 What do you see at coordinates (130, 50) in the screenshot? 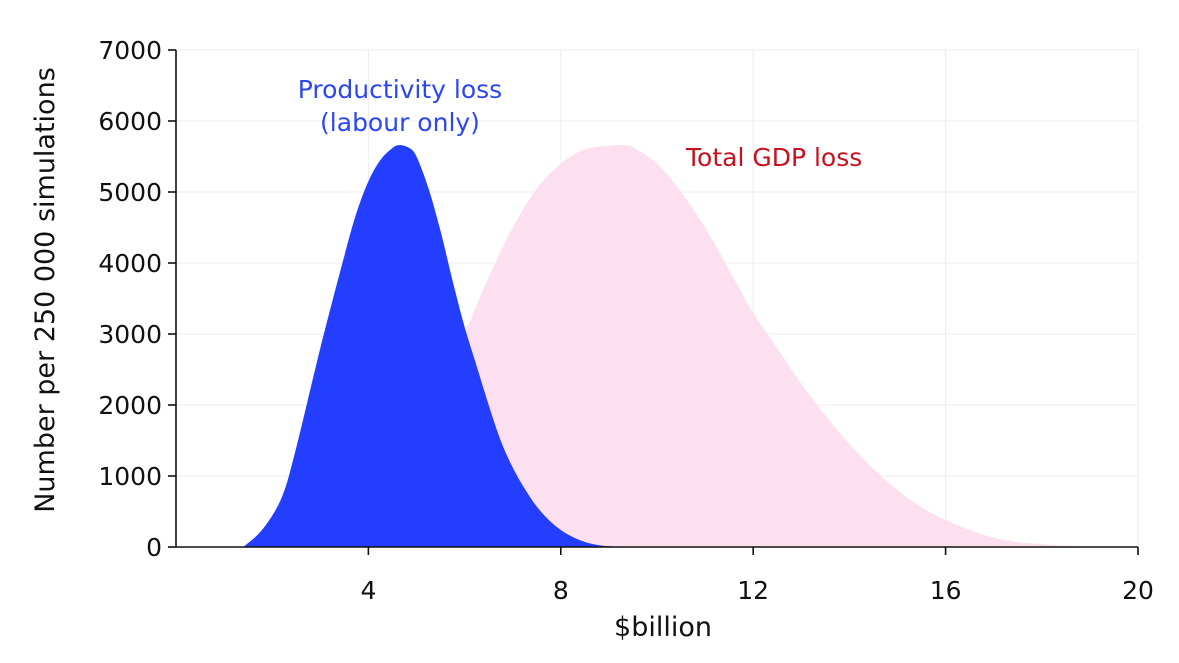
I see `y-tick-label-7: 7000` at bounding box center [130, 50].